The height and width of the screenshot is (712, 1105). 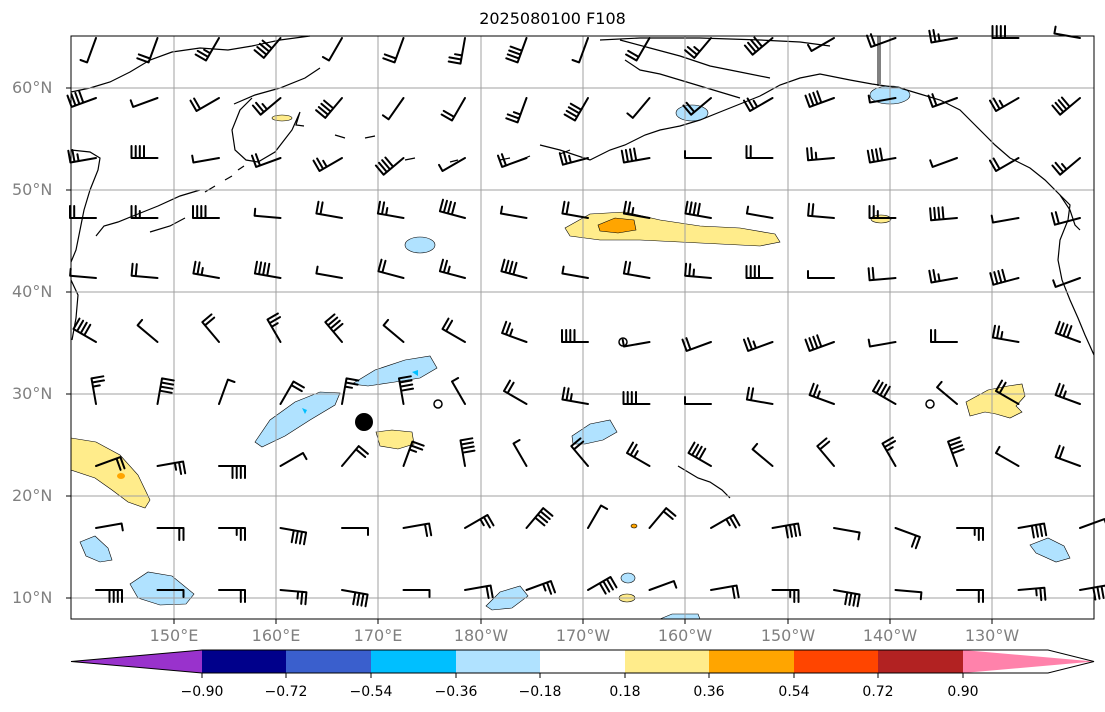 What do you see at coordinates (684, 373) in the screenshot?
I see `calm-marker-layer` at bounding box center [684, 373].